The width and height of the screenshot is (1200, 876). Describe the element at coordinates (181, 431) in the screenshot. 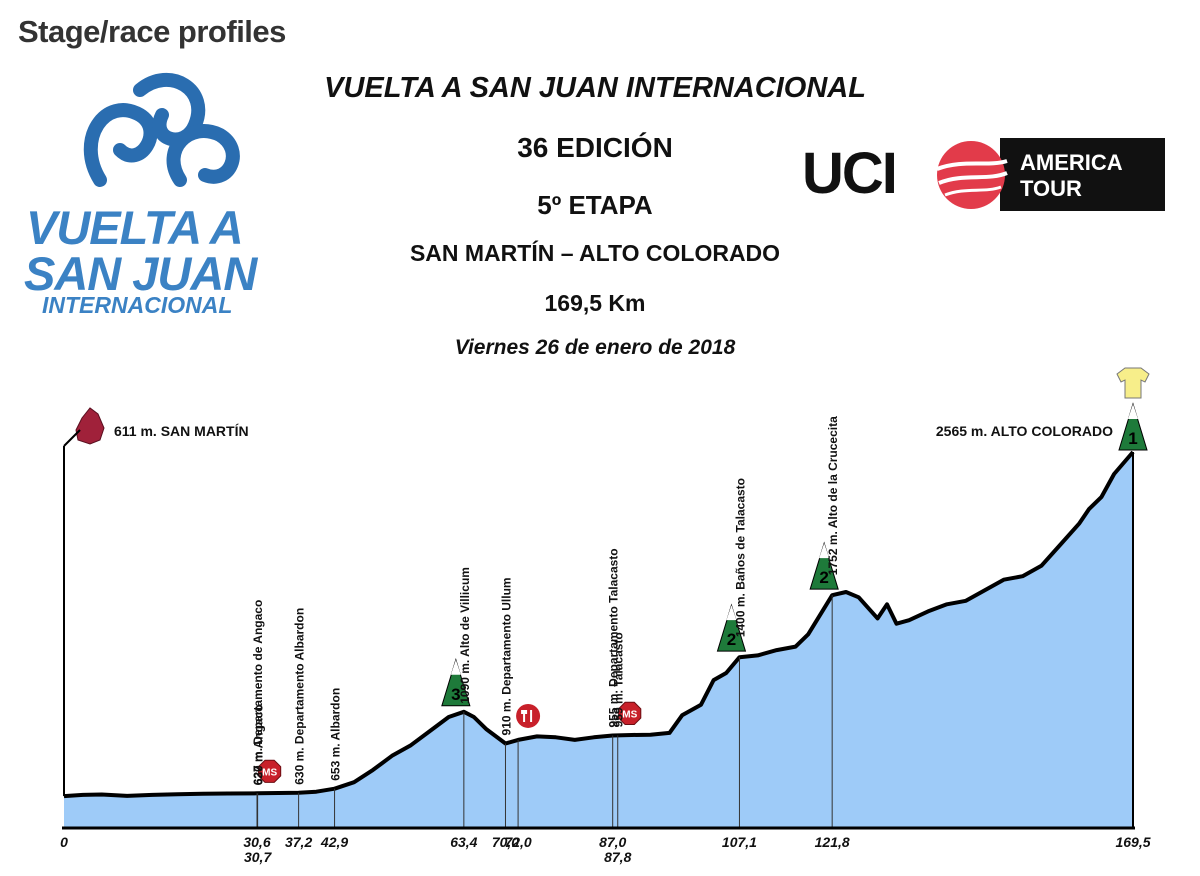

I see `start-label: 611 m. SAN MARTÍN` at that location.